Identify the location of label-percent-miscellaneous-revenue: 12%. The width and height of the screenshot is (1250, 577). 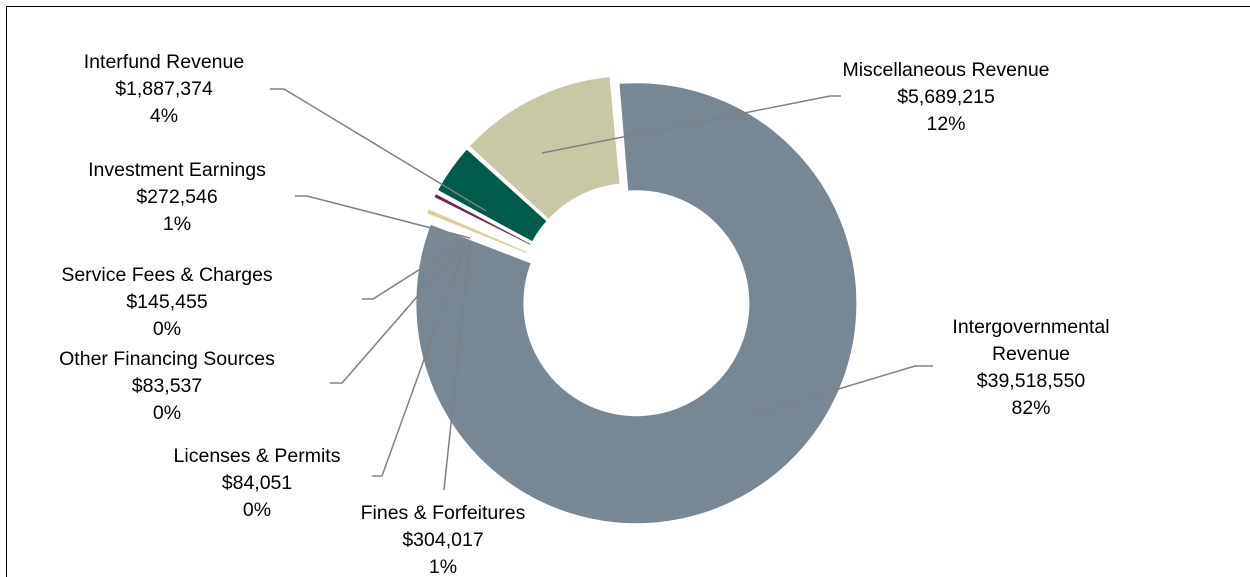
(945, 124).